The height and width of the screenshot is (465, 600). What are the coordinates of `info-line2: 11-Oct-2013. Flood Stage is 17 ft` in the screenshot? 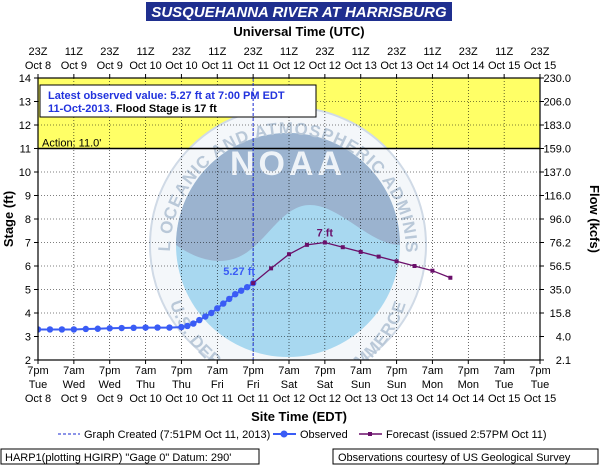 It's located at (132, 109).